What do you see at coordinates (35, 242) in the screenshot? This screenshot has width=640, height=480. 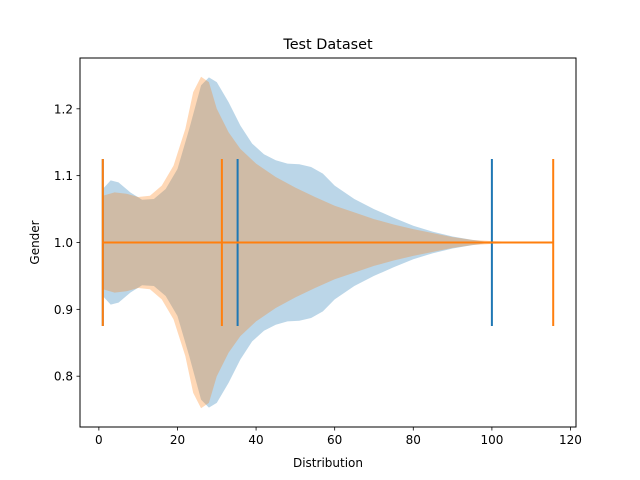 I see `y-axis-label: Gender` at bounding box center [35, 242].